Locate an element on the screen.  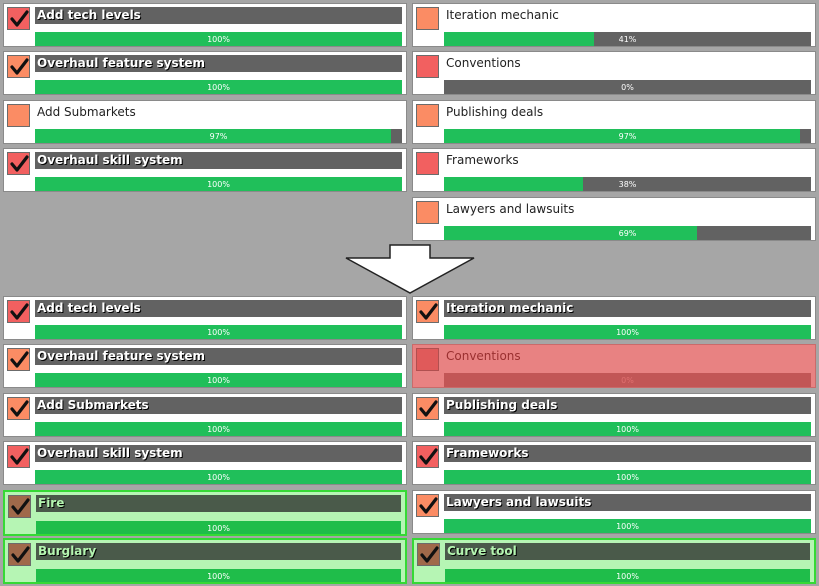
task-card-curve-tool: Curve tool 100% is located at coordinates (614, 561).